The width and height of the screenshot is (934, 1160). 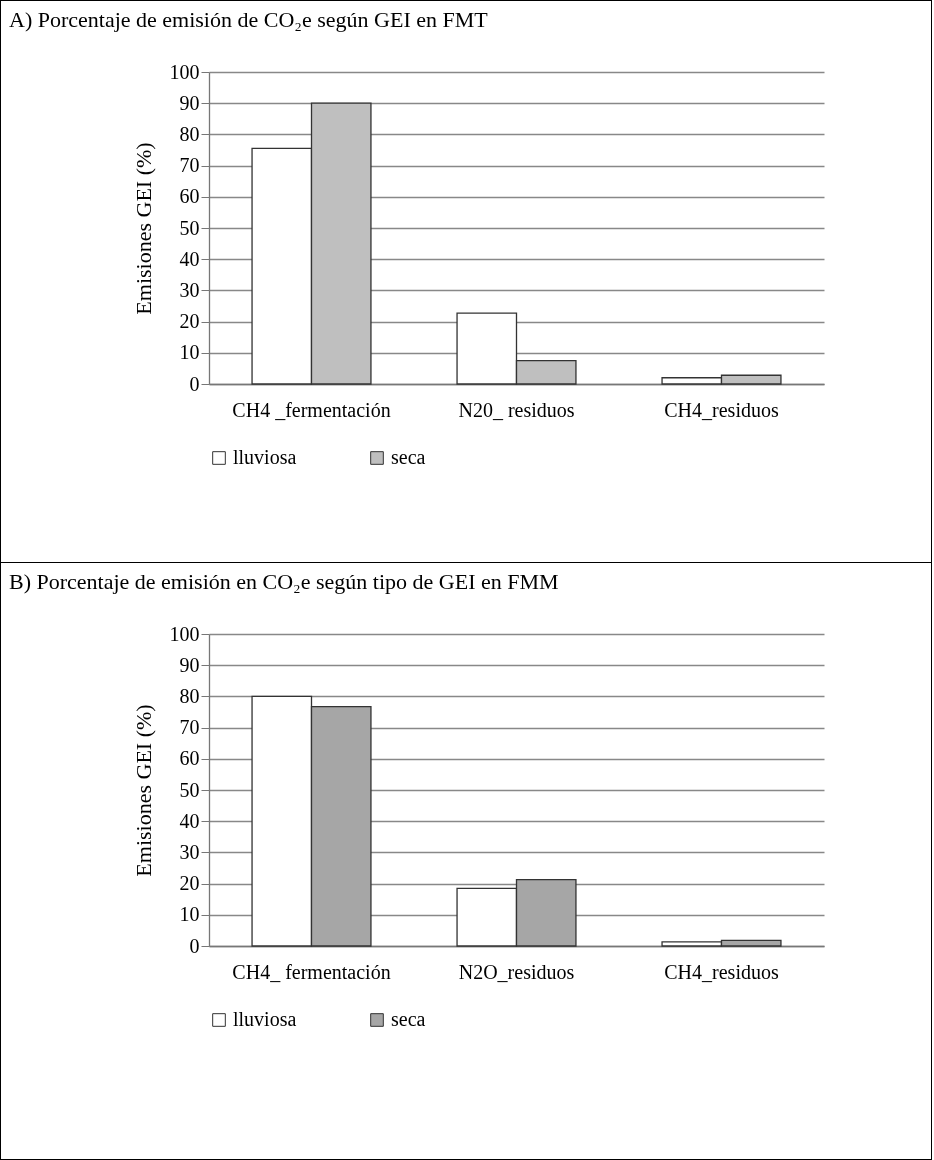 What do you see at coordinates (284, 581) in the screenshot?
I see `chart-title: B) Porcentaje de emisión en CO₂e según tipo de GEI en FMM` at bounding box center [284, 581].